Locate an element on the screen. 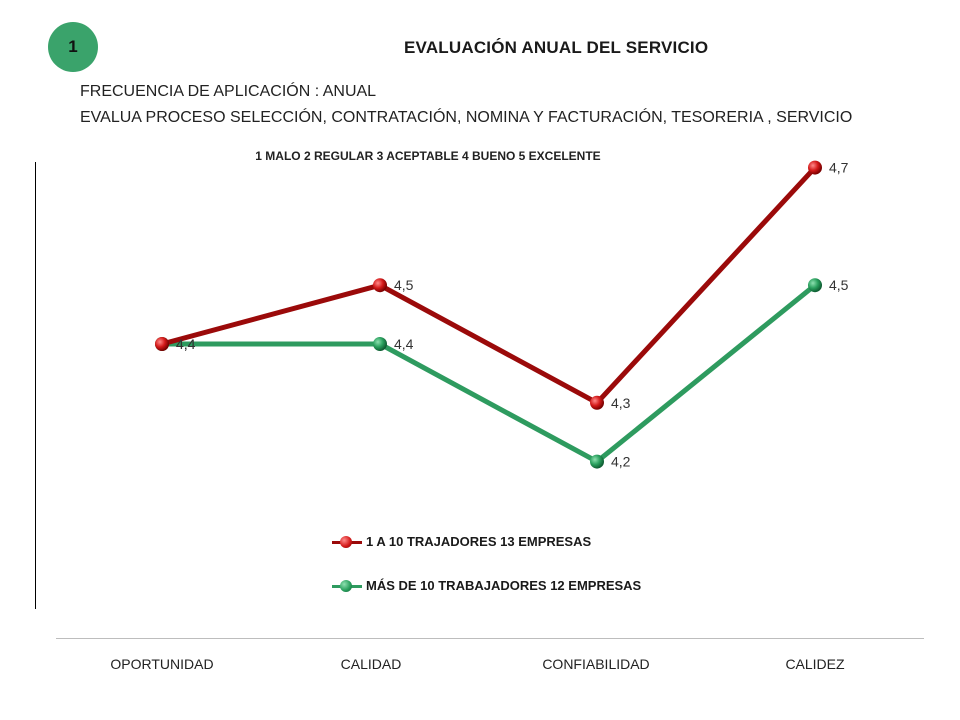 This screenshot has width=960, height=720. legend-marker-green is located at coordinates (346, 586).